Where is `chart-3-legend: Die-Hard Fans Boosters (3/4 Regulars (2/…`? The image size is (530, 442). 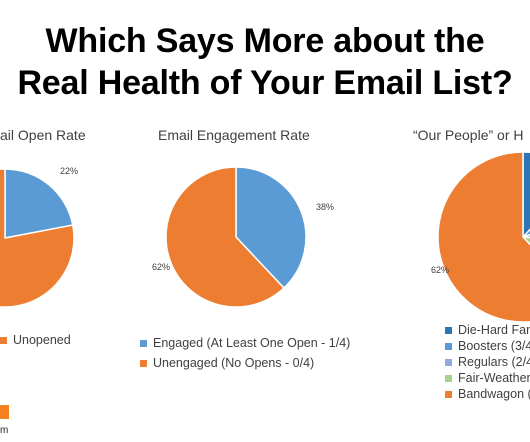
chart-3-legend: Die-Hard Fans Boosters (3/4 Regulars (2/… is located at coordinates (487, 362).